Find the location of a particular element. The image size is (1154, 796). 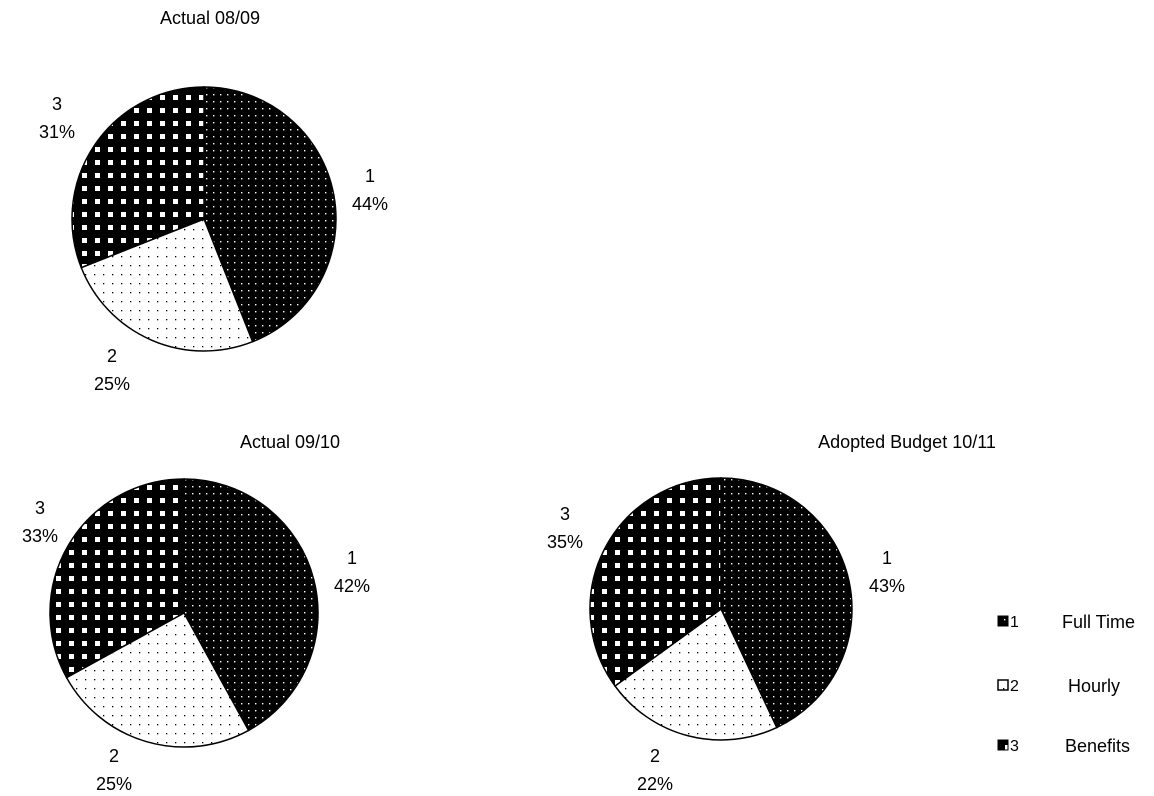

legend-label: Hourly is located at coordinates (1094, 686).